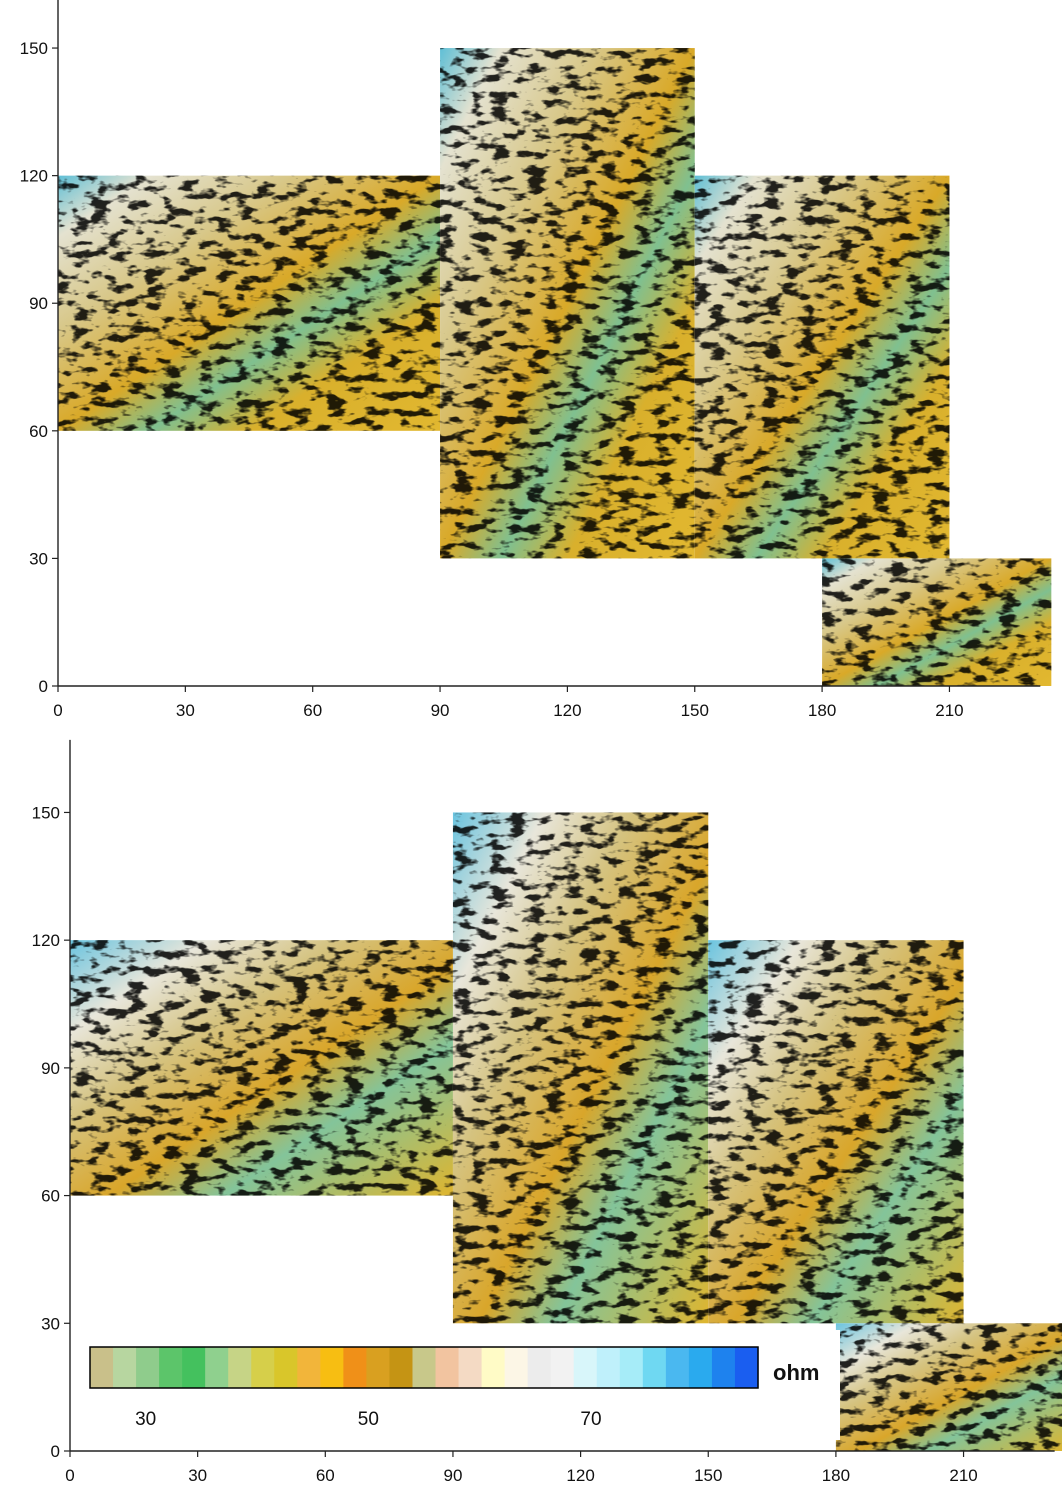  I want to click on colorbar-unit: ohm, so click(796, 1372).